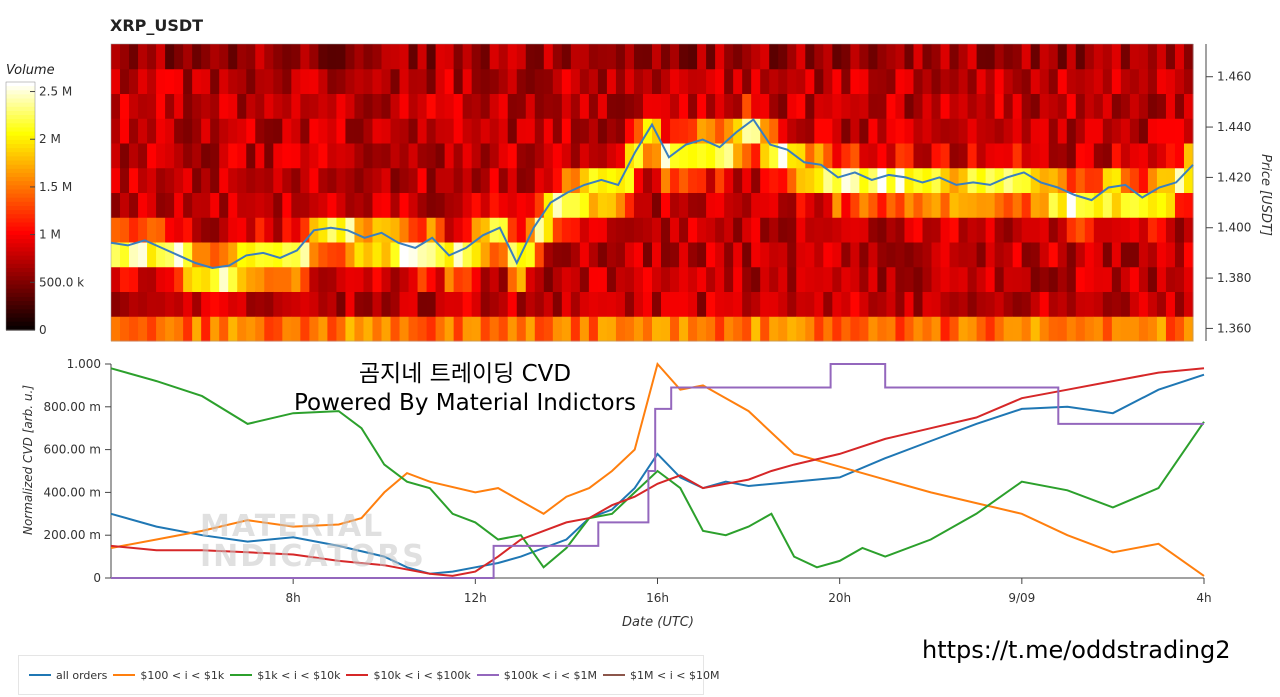 Image resolution: width=1280 pixels, height=697 pixels. Describe the element at coordinates (285, 675) in the screenshot. I see `legend-item: $1k < i < $10k` at that location.